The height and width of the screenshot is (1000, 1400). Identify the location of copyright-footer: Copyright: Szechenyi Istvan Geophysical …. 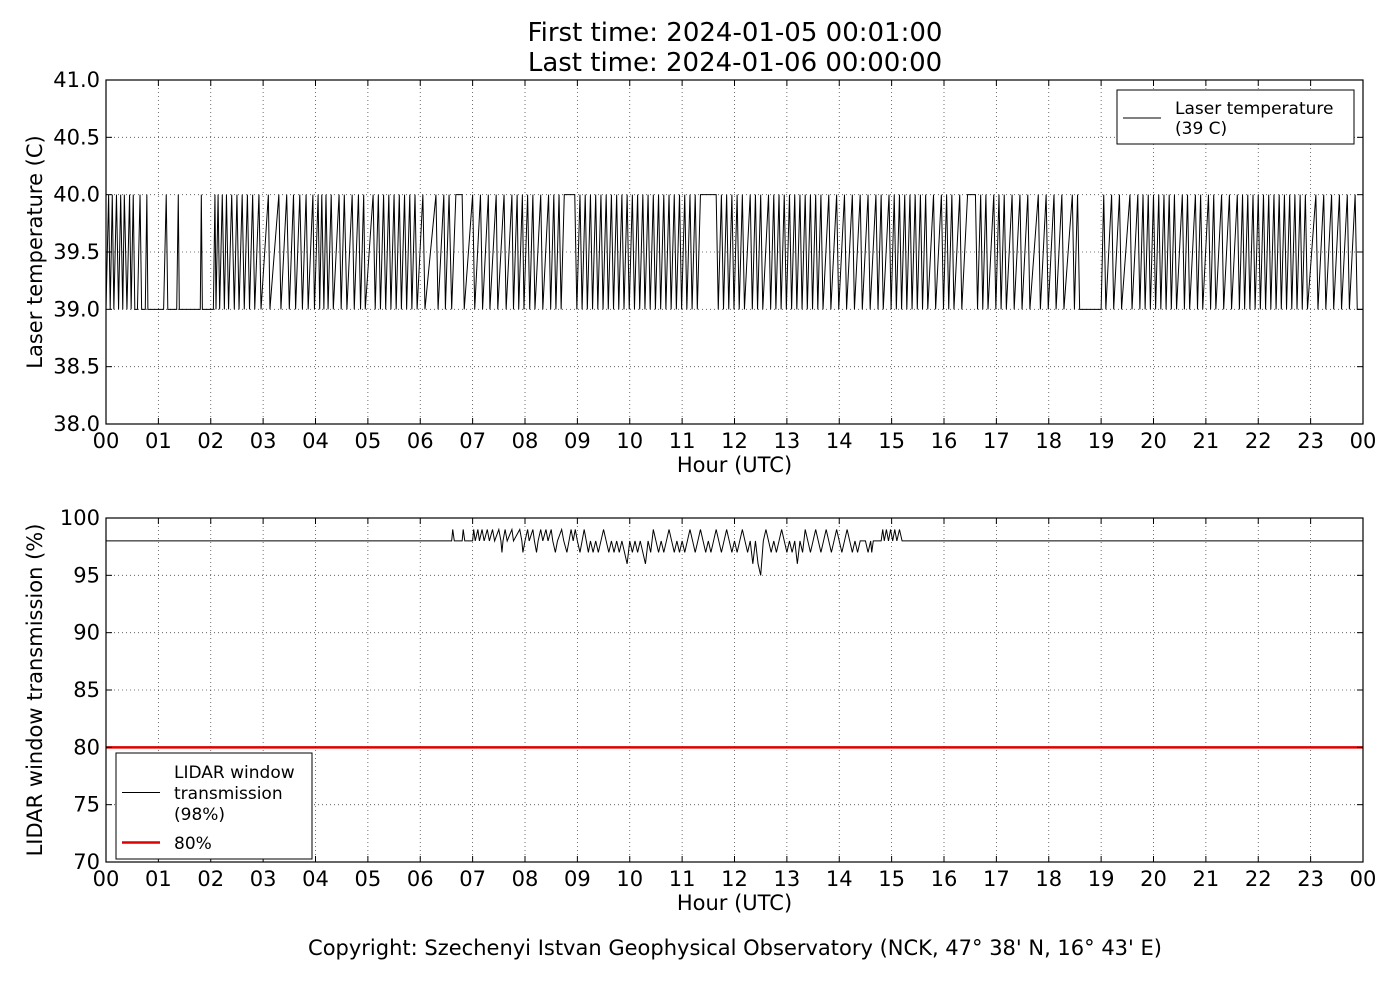
(735, 948).